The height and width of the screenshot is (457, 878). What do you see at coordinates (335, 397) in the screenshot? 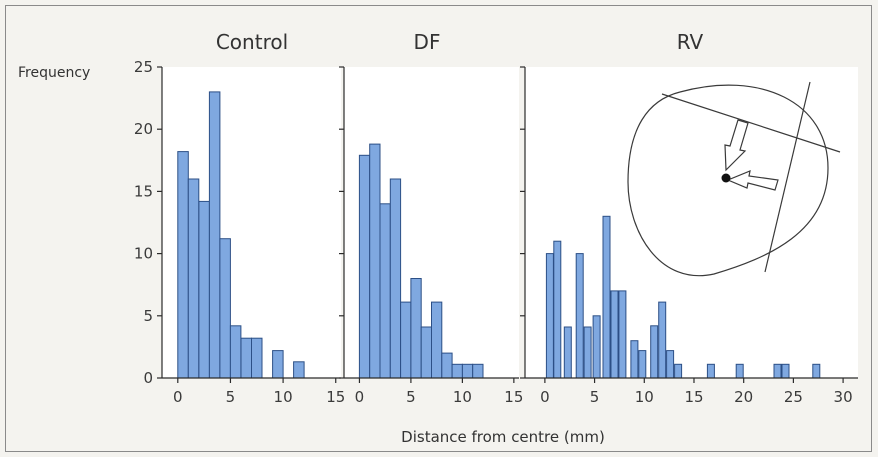
I see `x-tick-label-control-15: 15` at bounding box center [335, 397].